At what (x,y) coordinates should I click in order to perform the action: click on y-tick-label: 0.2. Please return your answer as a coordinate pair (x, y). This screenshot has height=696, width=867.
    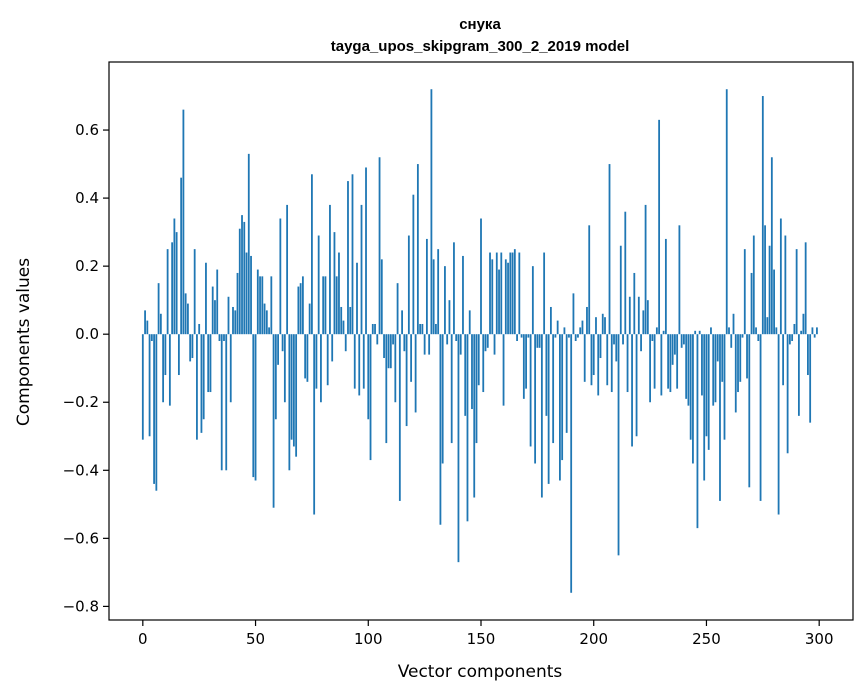
    Looking at the image, I should click on (87, 266).